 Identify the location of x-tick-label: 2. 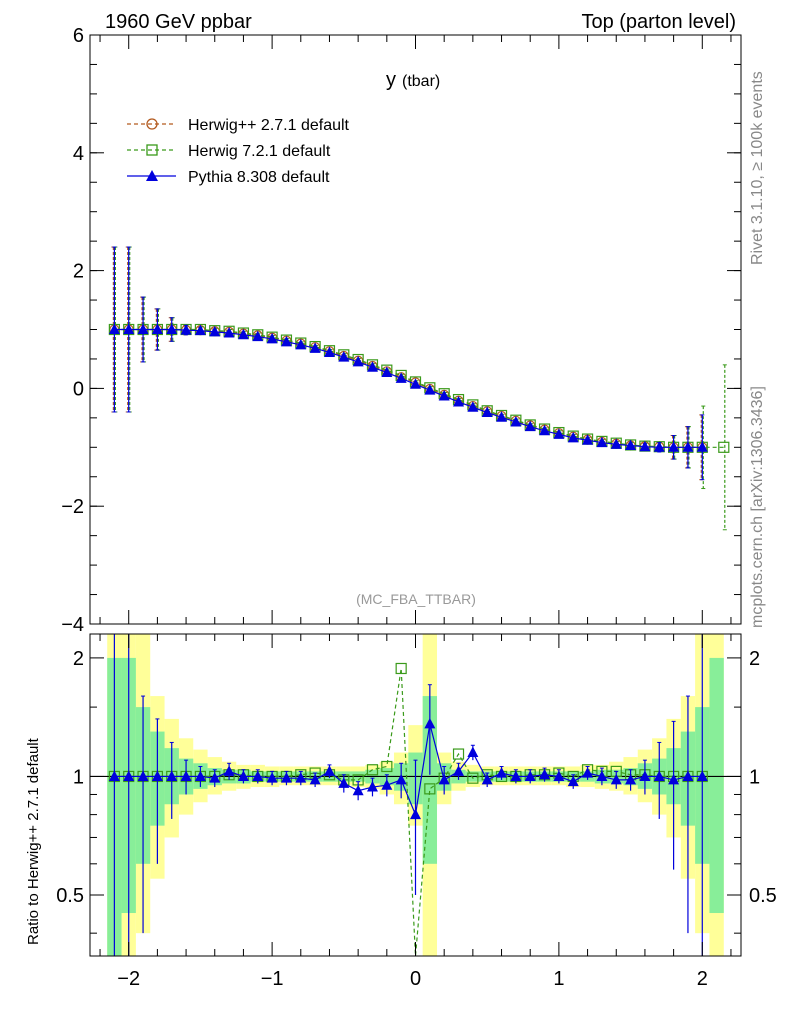
(702, 979).